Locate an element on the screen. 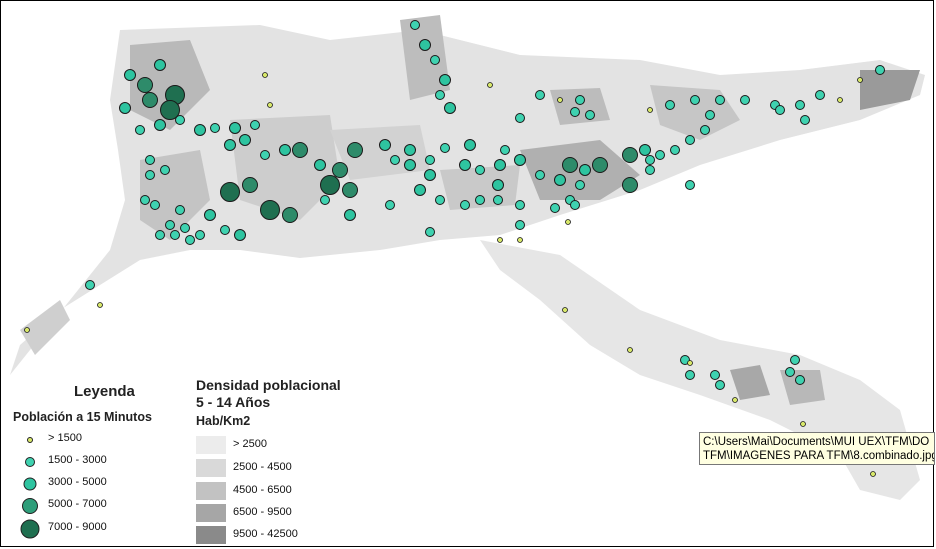  density-label: 9500 - 42500 is located at coordinates (265, 534).